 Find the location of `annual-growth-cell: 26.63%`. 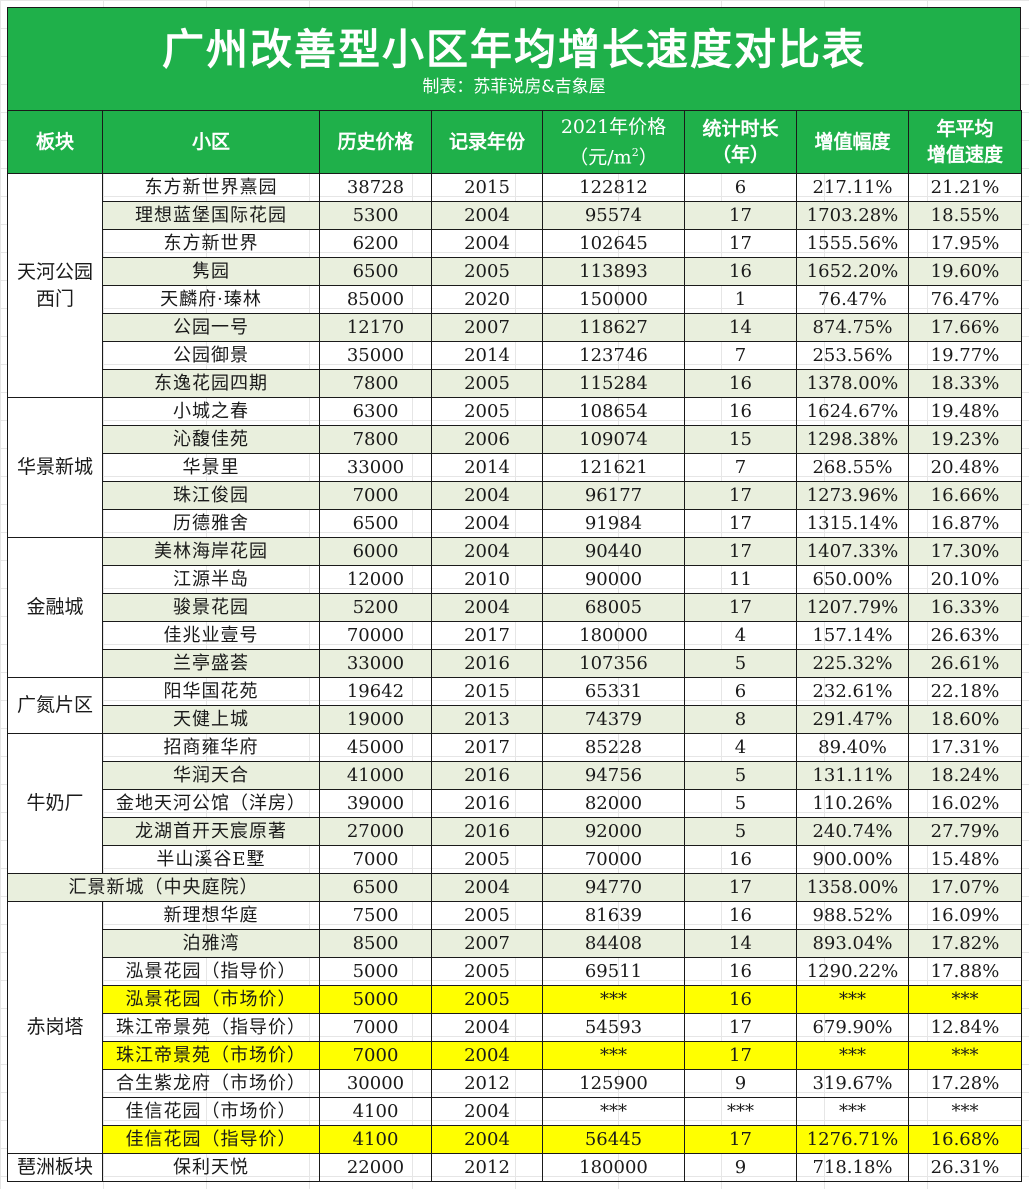

annual-growth-cell: 26.63% is located at coordinates (965, 635).